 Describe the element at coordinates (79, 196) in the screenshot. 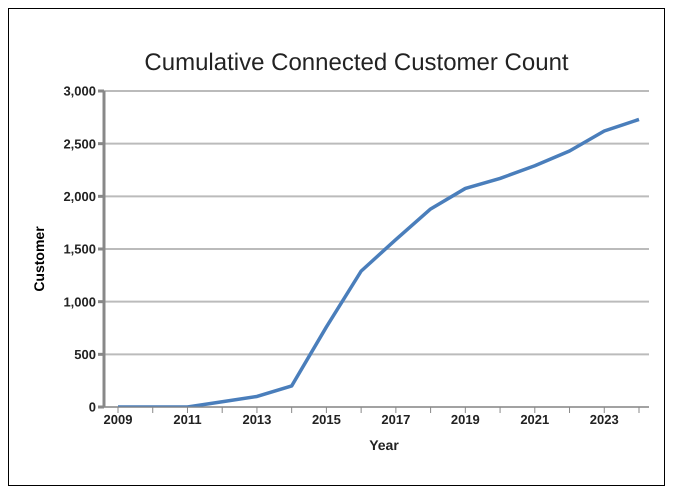

I see `y-tick-label: 2,000` at that location.